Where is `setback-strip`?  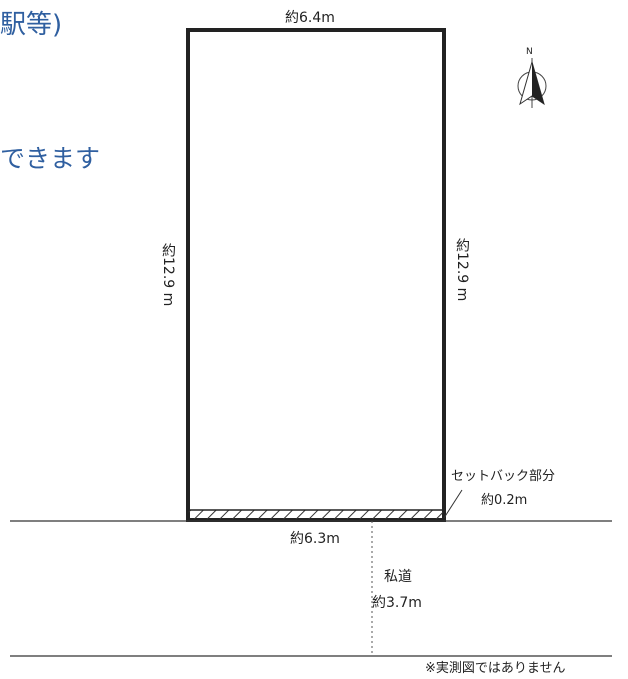 setback-strip is located at coordinates (316, 515).